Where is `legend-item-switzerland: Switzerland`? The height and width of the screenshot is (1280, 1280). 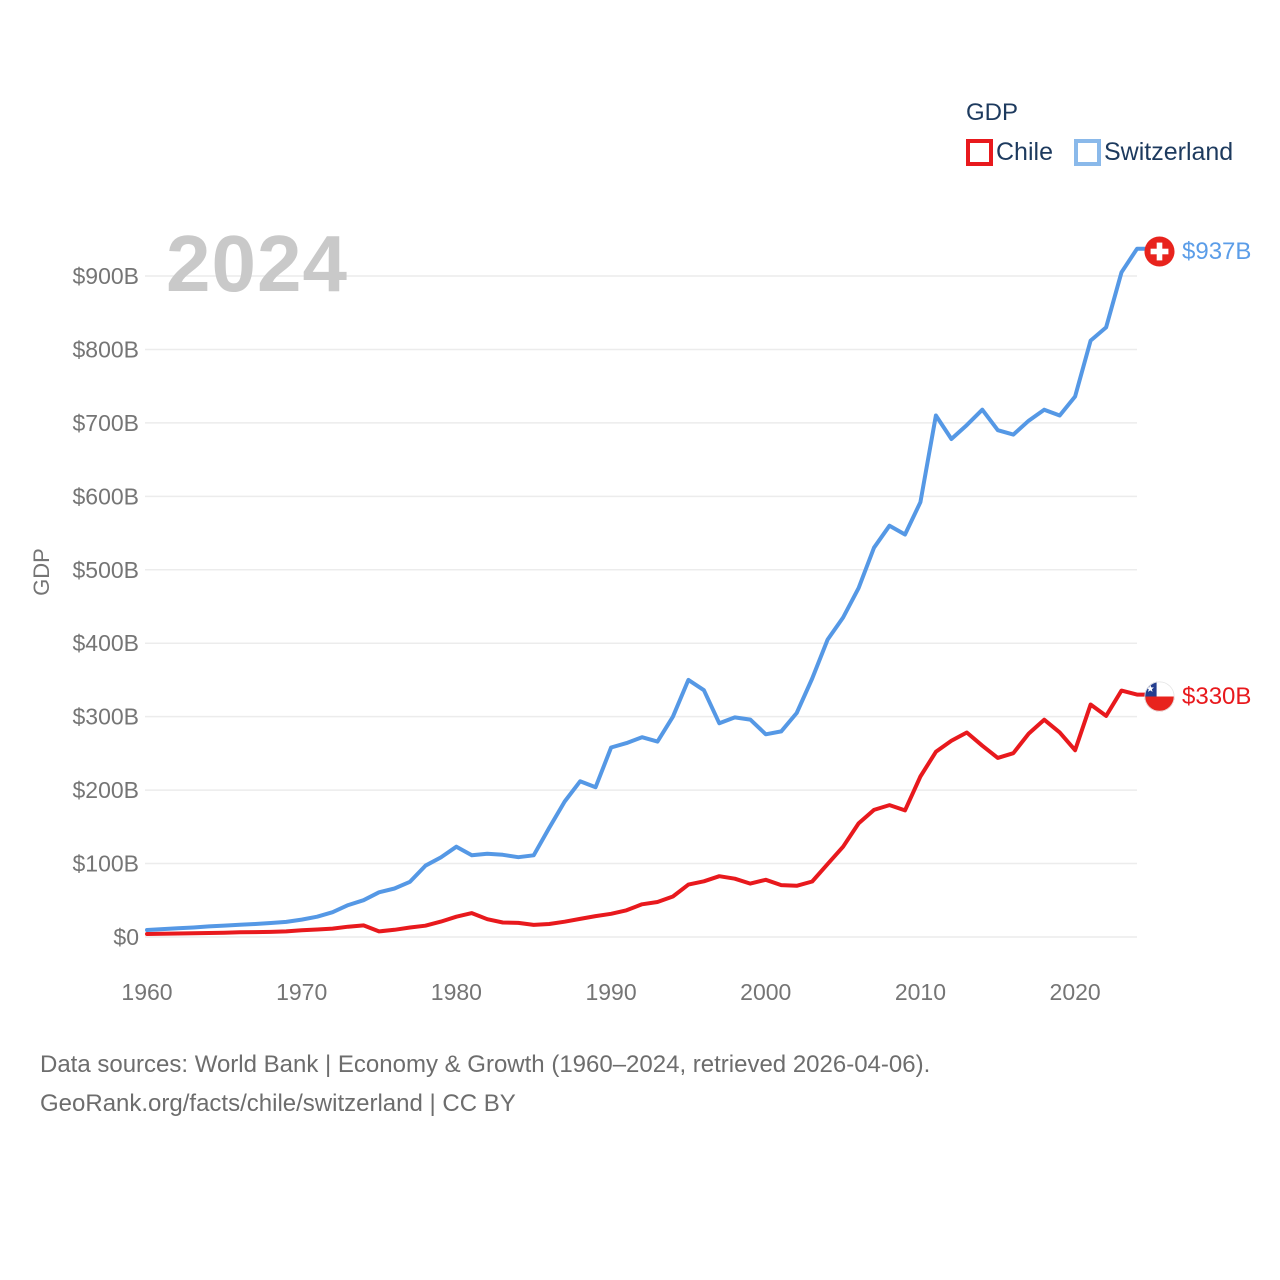
legend-item-switzerland: Switzerland is located at coordinates (1153, 152).